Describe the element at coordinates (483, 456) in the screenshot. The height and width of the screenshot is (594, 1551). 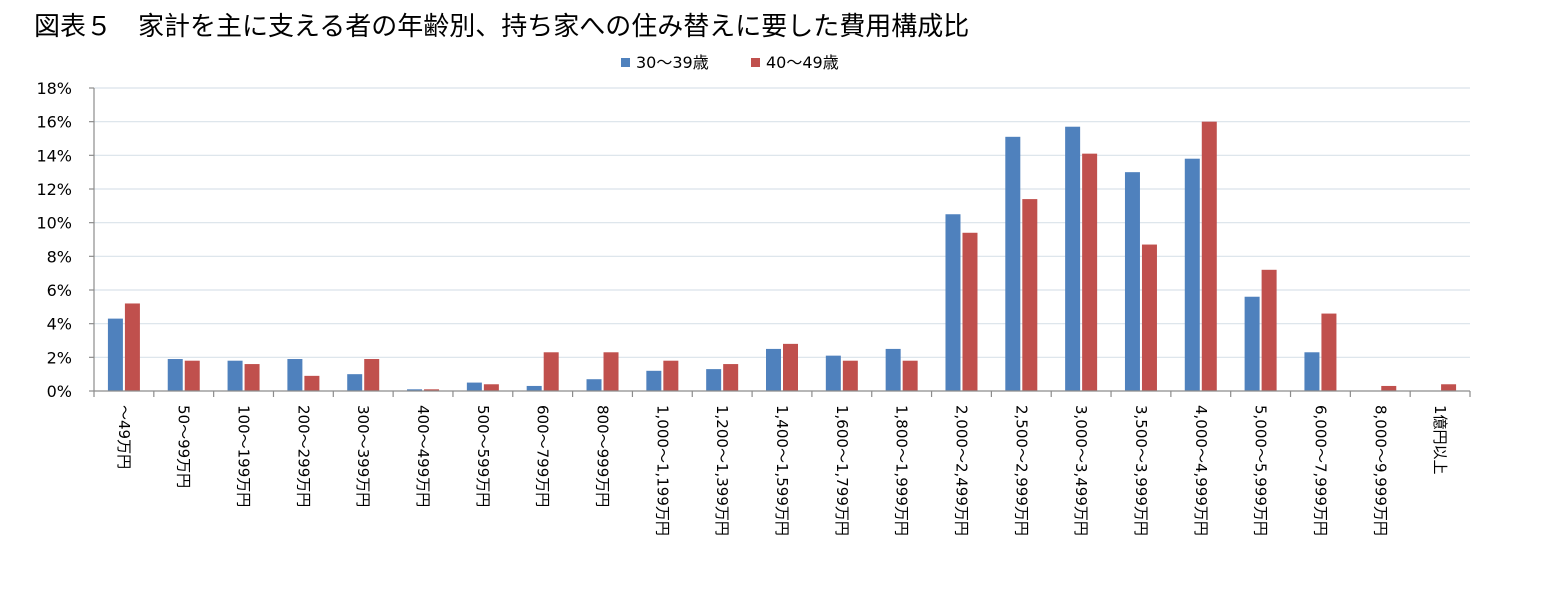
I see `x-category-label: 500～599万円` at that location.